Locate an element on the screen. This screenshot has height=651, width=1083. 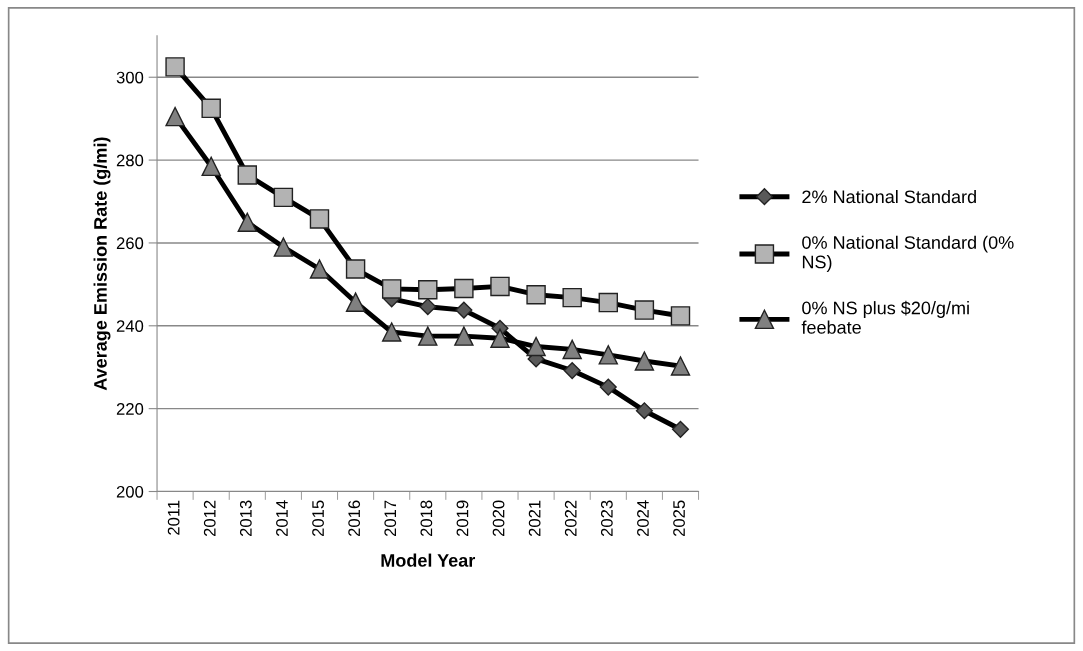
x-tick-label: 2011 is located at coordinates (173, 517).